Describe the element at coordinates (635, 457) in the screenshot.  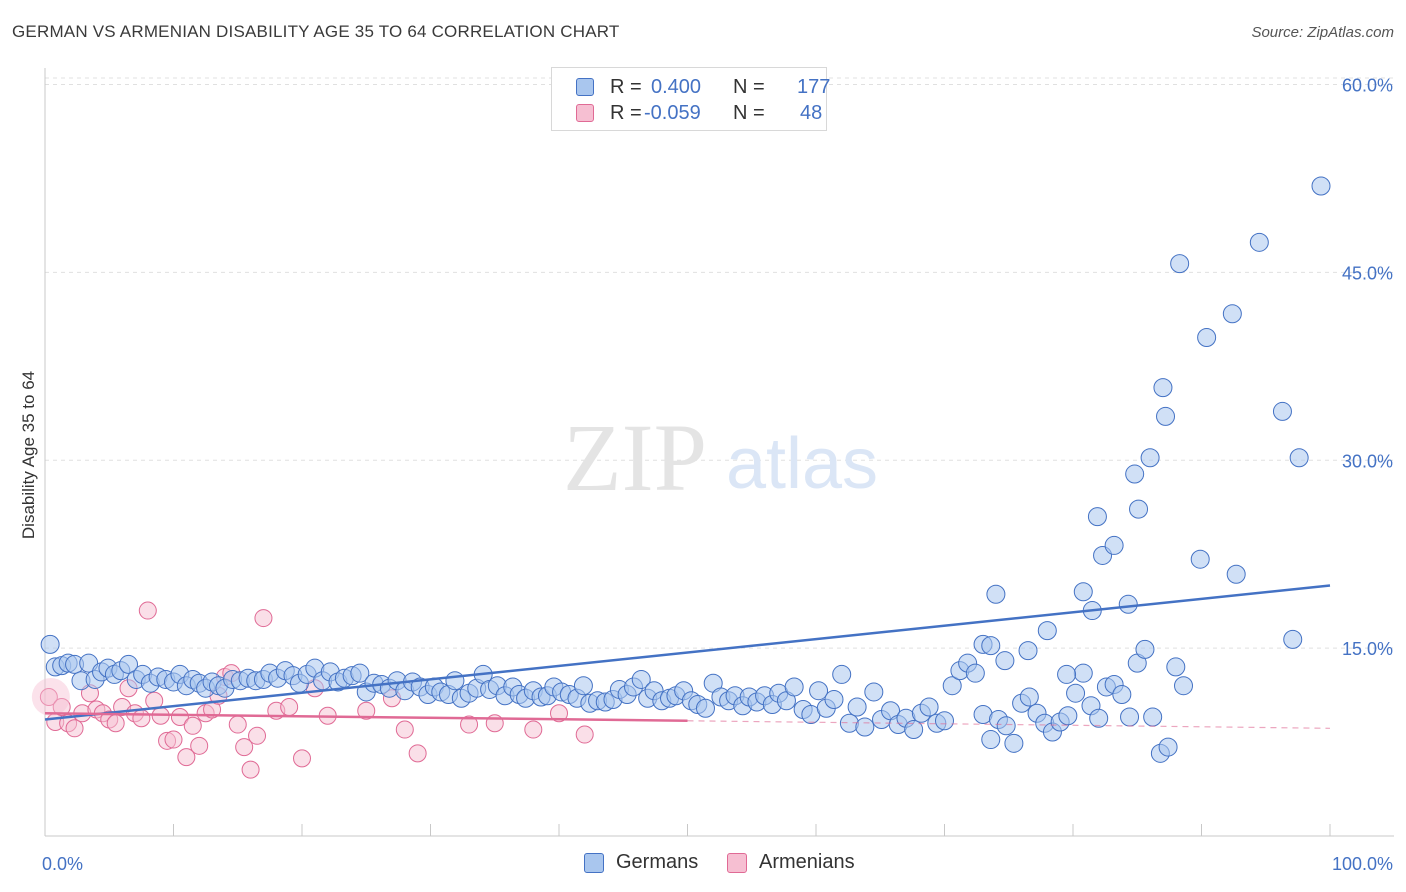
I see `watermark-zip: ZIP` at that location.